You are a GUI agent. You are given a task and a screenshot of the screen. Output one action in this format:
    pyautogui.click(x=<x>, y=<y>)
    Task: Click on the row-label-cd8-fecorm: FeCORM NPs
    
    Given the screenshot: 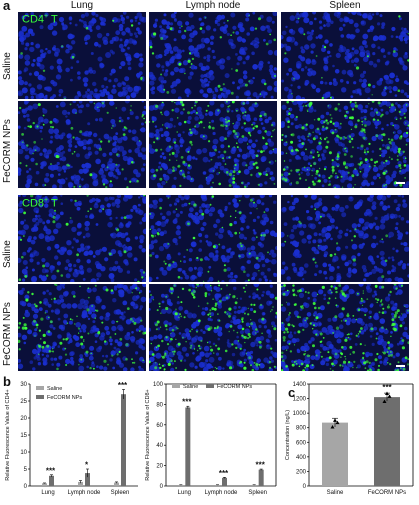 What is the action you would take?
    pyautogui.click(x=7, y=334)
    